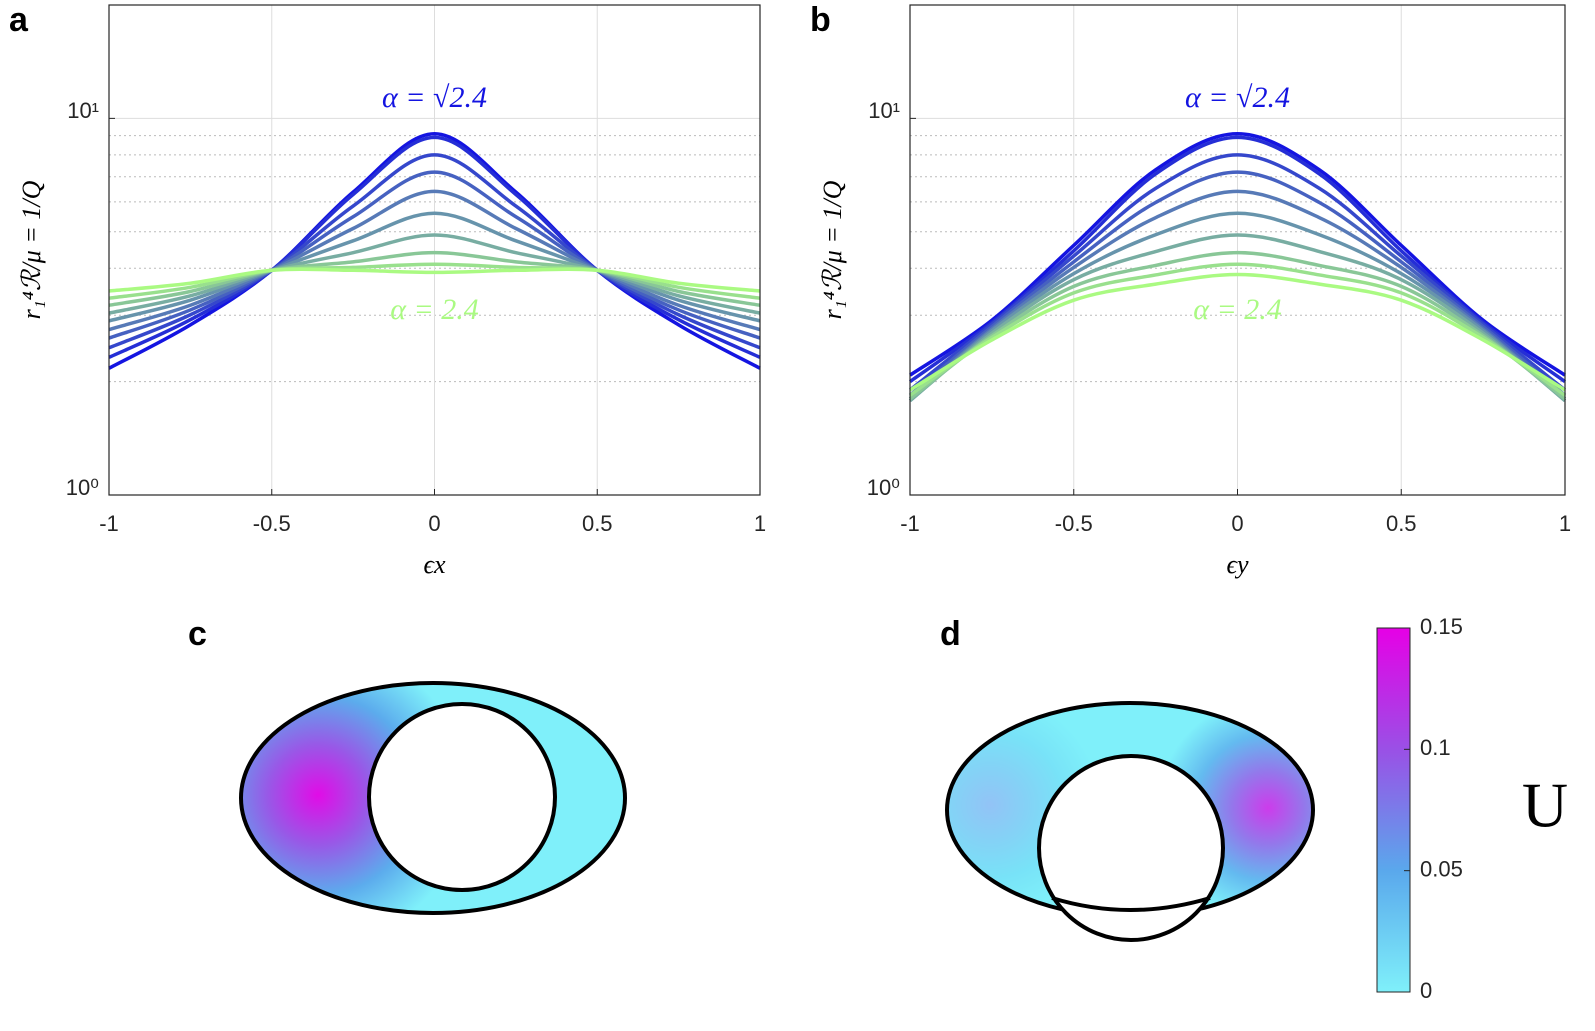 The image size is (1595, 1031). I want to click on panel-label: b, so click(820, 20).